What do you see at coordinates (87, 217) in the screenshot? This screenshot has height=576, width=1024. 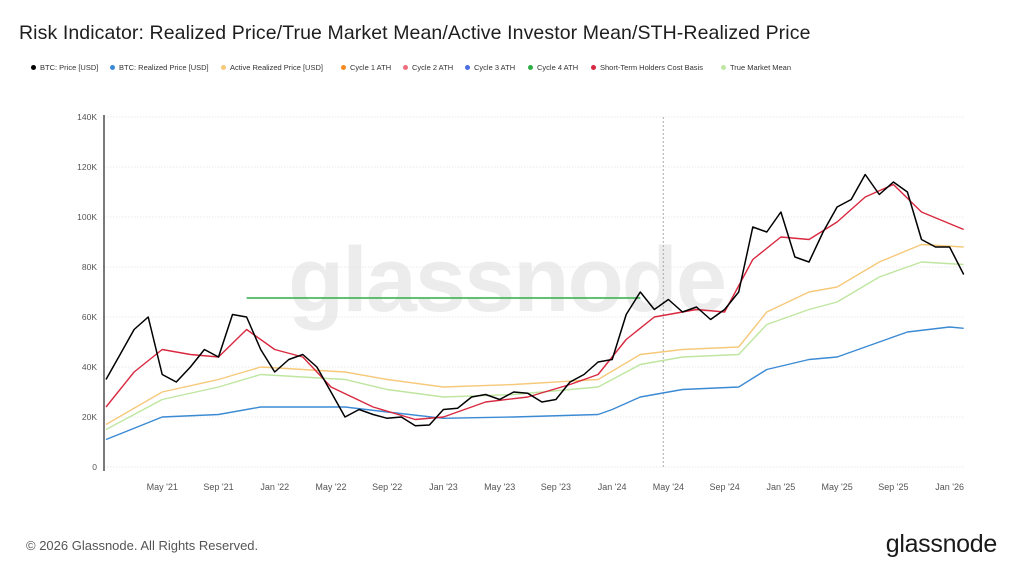 I see `y-tick-label: 100K` at bounding box center [87, 217].